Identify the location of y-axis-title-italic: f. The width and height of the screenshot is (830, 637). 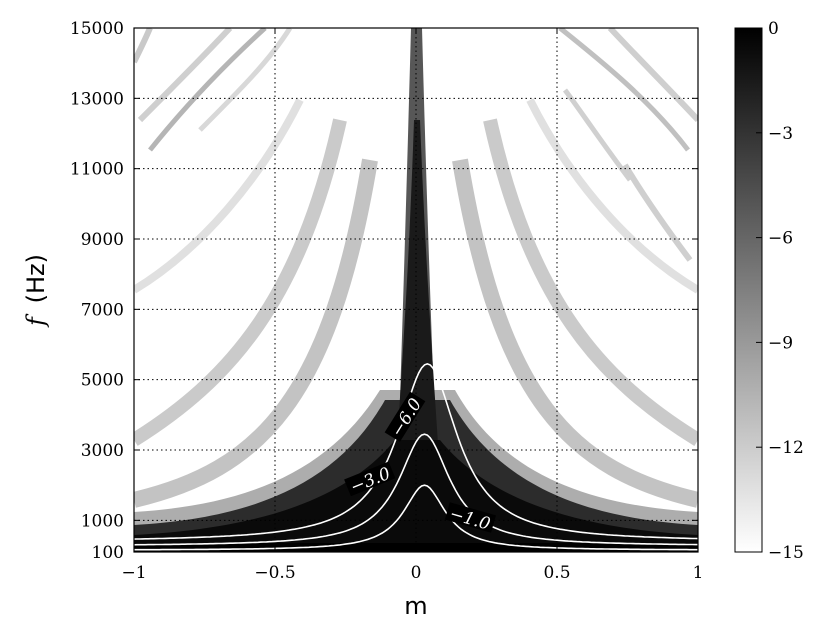
(36, 320).